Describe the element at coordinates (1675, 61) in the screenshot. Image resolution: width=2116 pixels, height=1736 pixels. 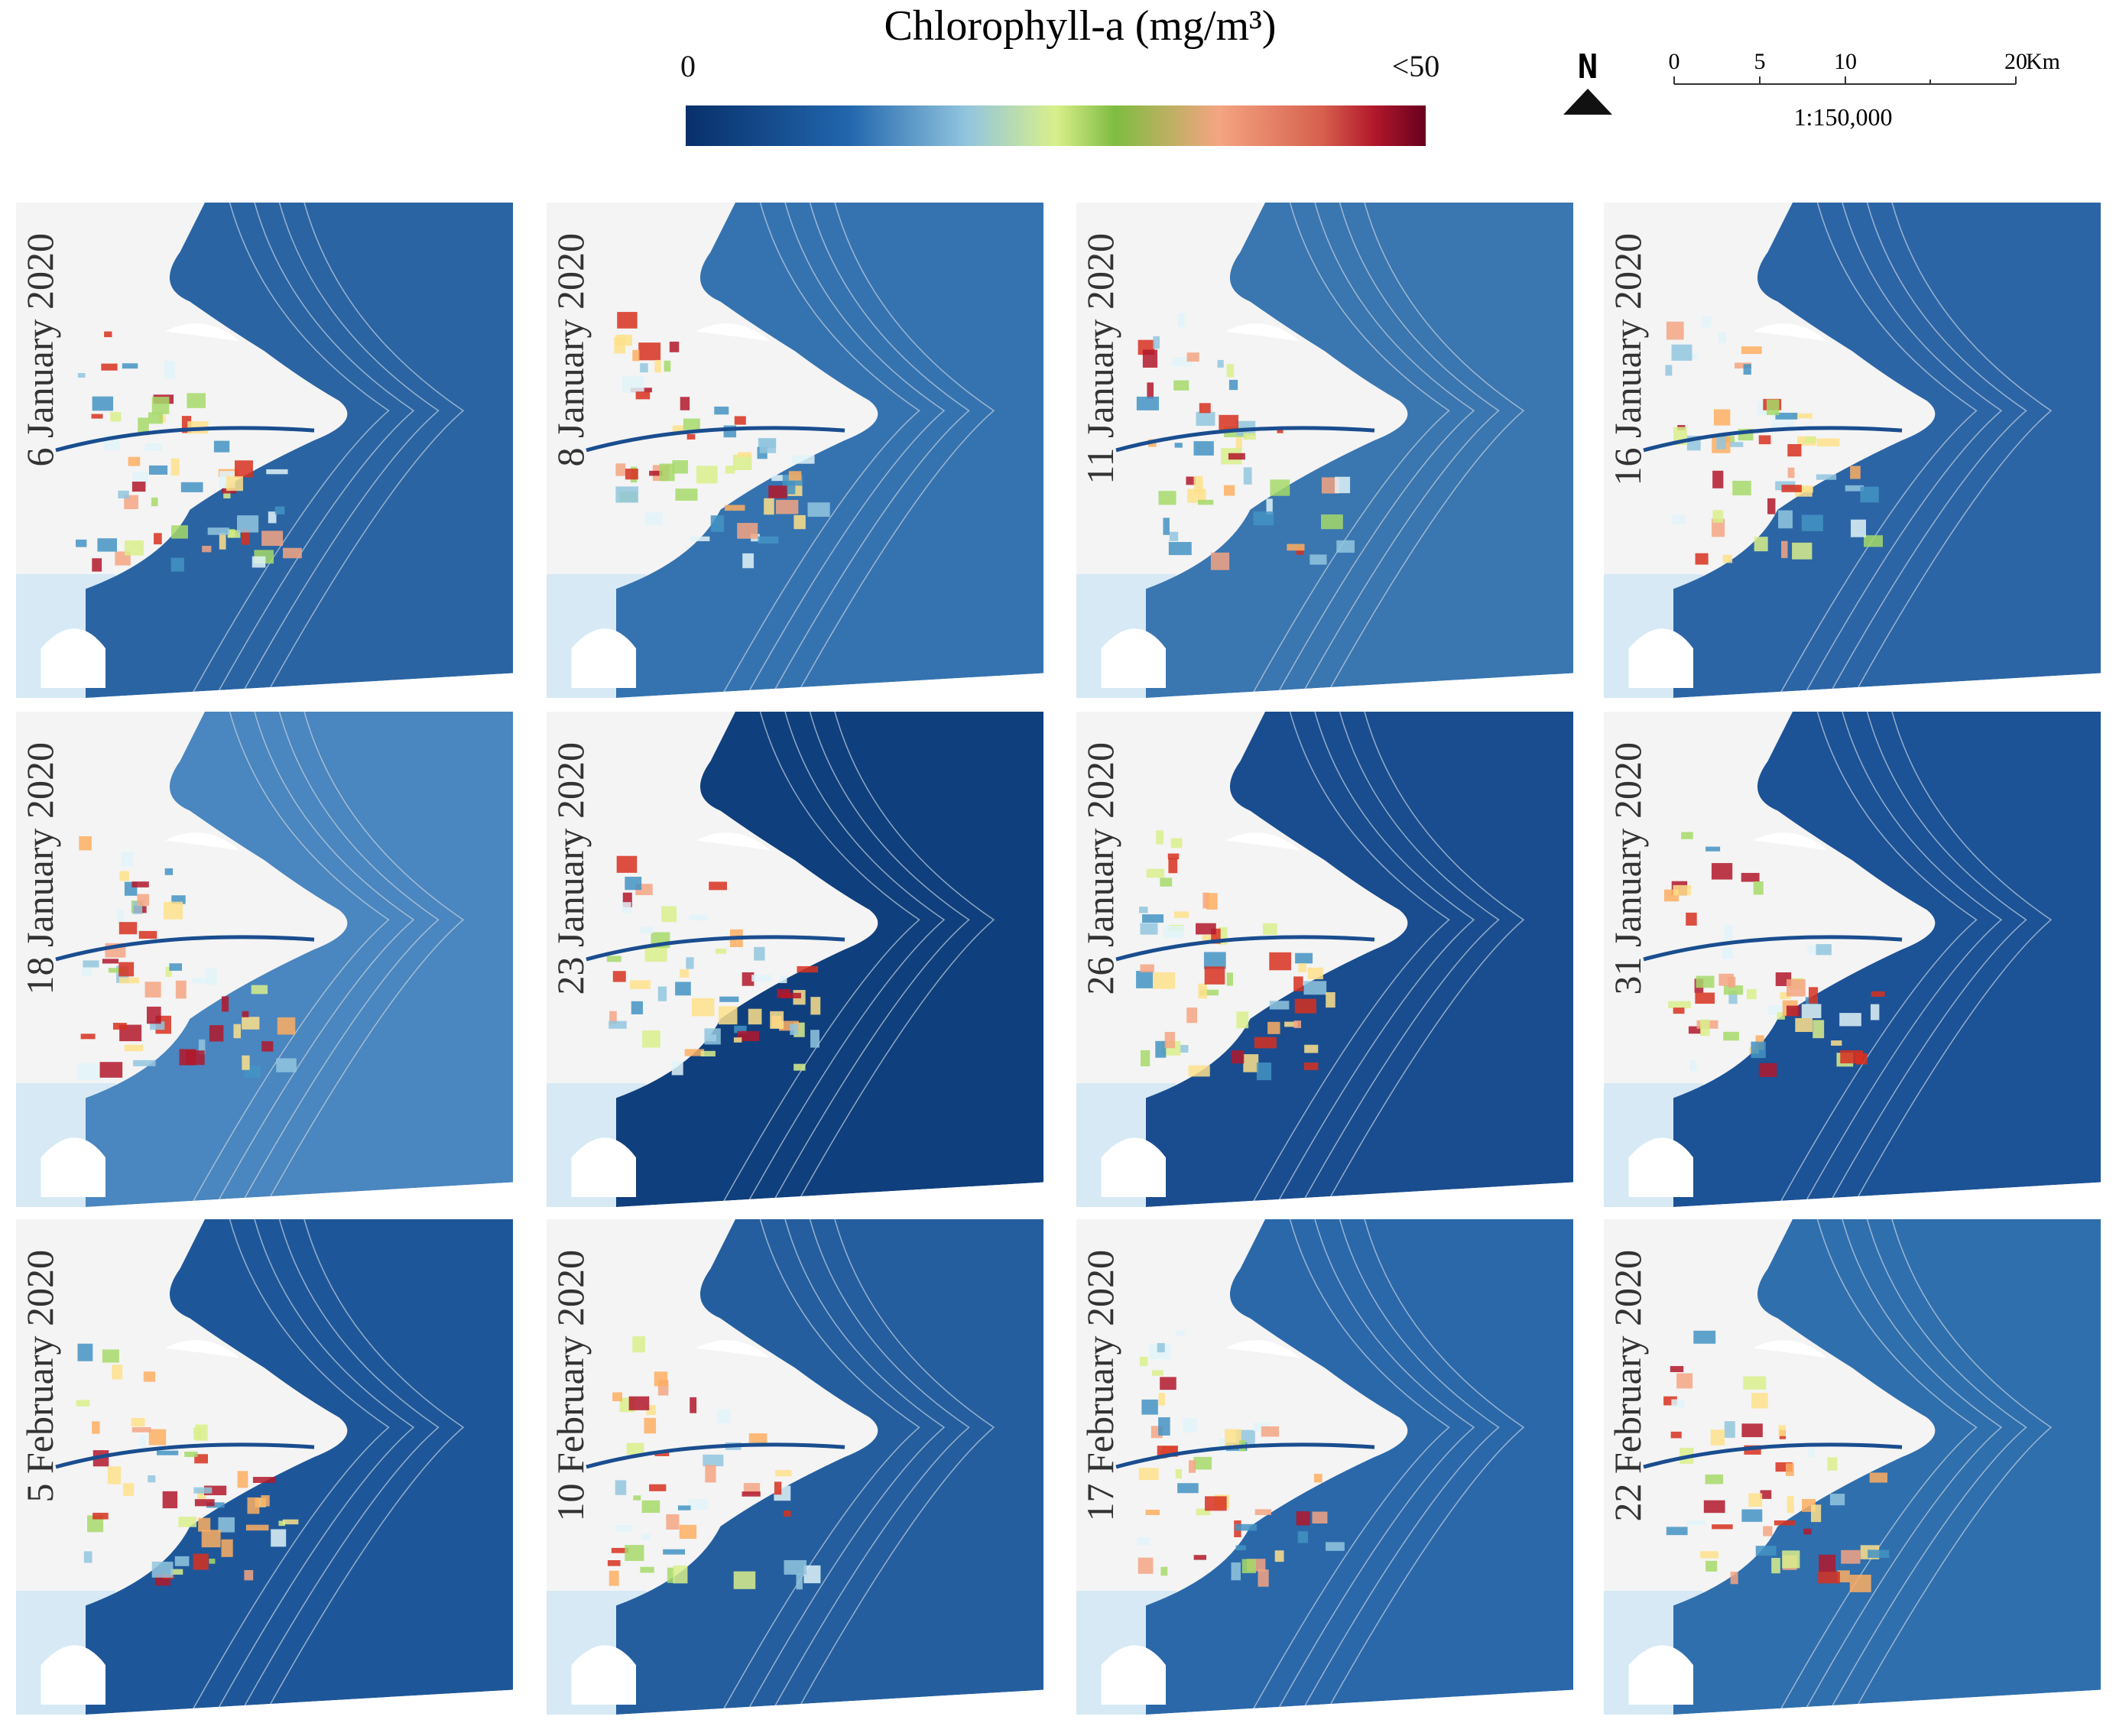
I see `scale-tick-label: 0` at that location.